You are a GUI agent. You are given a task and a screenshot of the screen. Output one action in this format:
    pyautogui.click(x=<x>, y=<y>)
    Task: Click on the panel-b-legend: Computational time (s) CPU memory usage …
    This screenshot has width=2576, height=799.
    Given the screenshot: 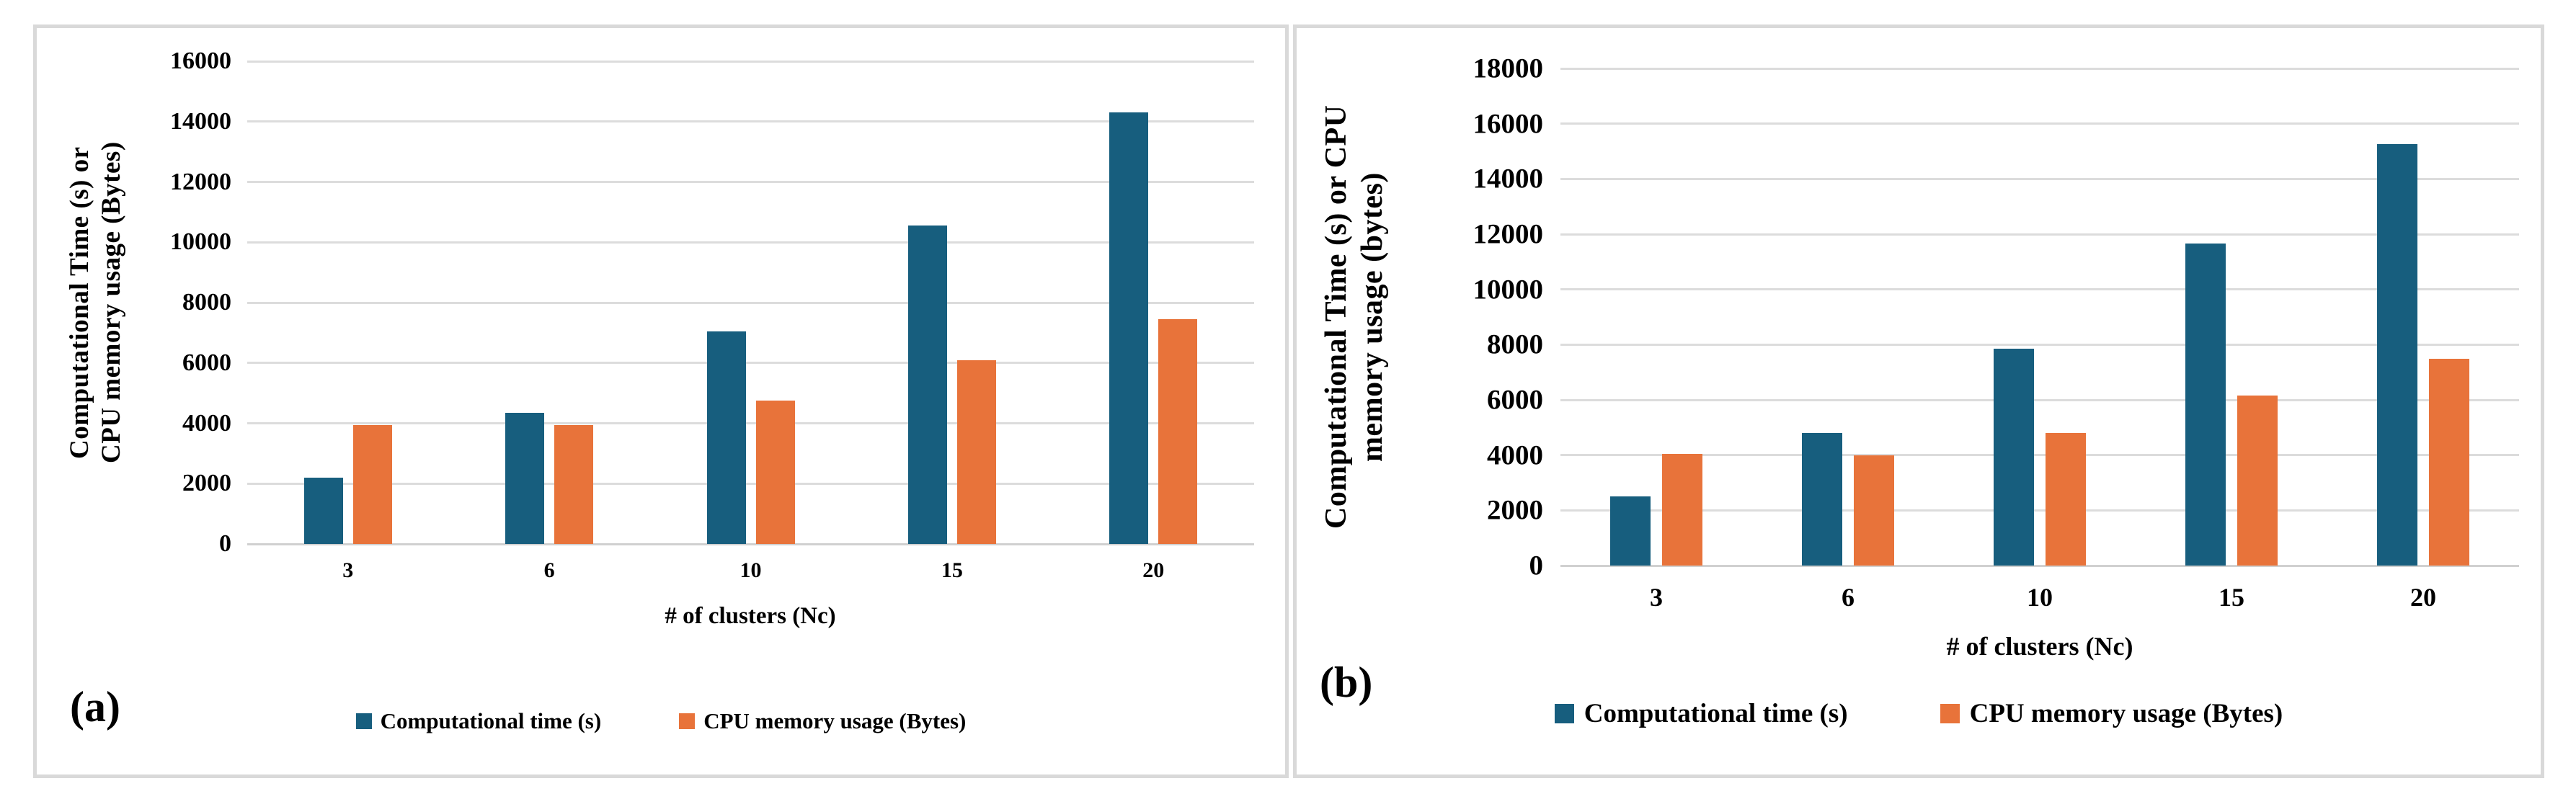 What is the action you would take?
    pyautogui.click(x=1919, y=714)
    